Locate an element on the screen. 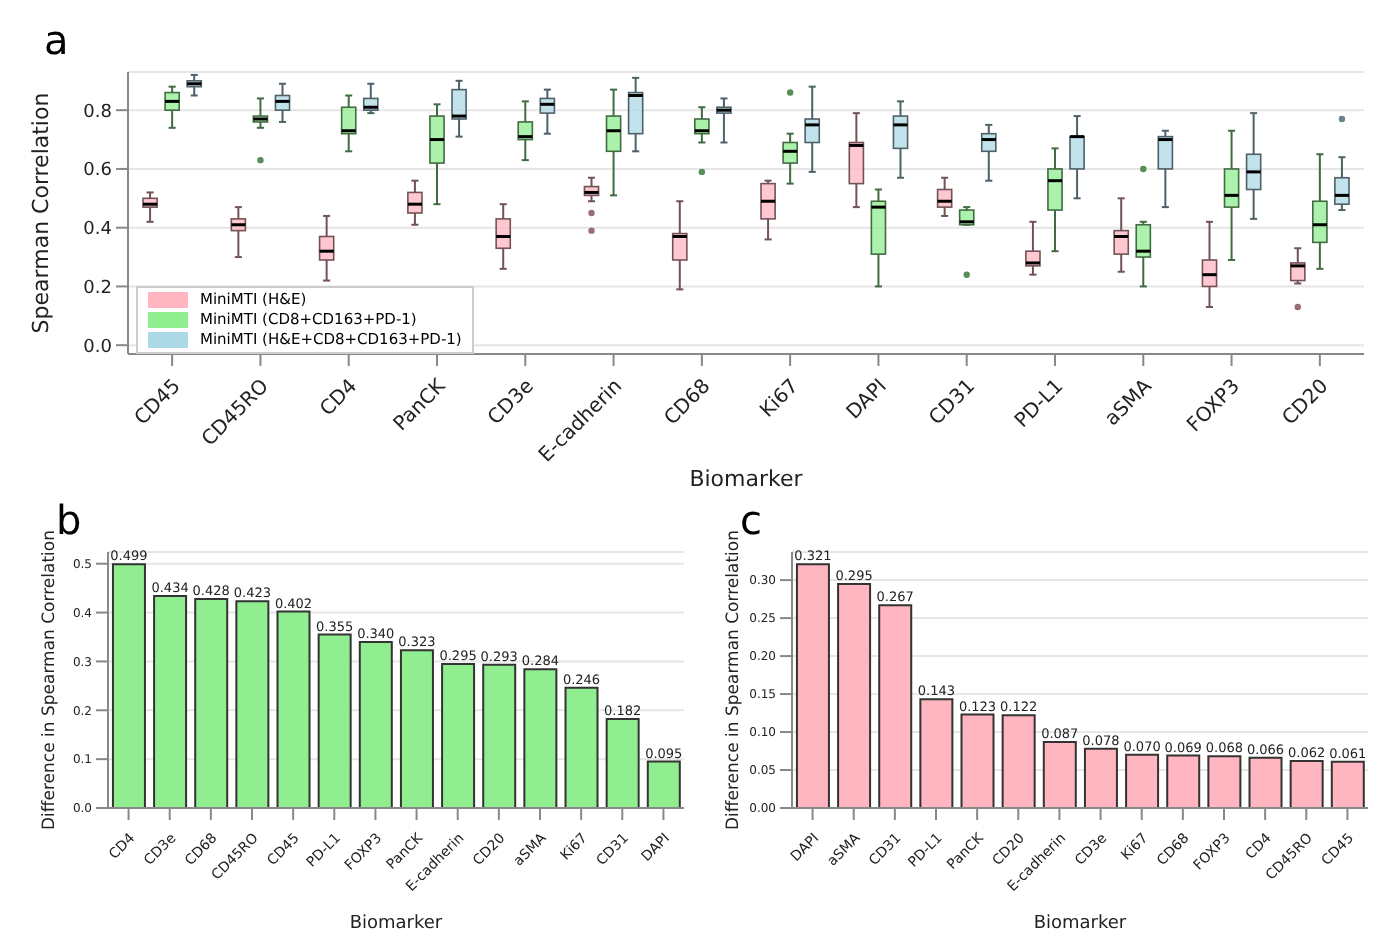 This screenshot has height=948, width=1400. chart-title: c is located at coordinates (751, 520).